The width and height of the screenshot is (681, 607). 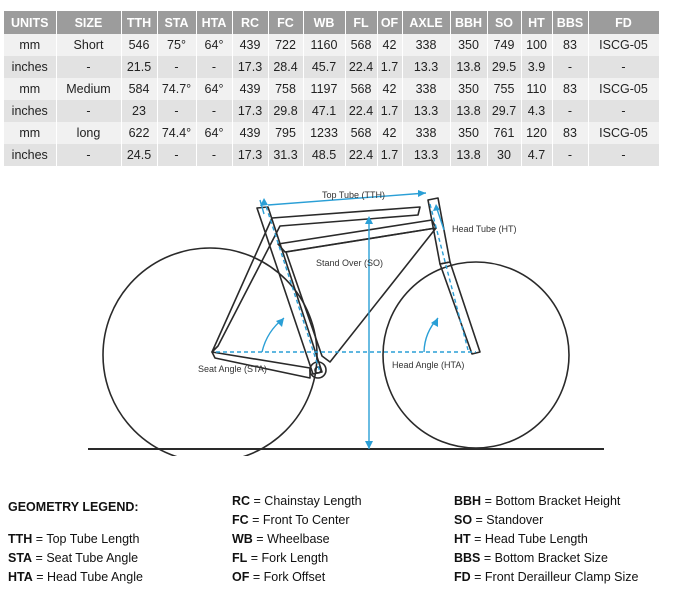 I want to click on table-cell: 21.5, so click(x=139, y=67).